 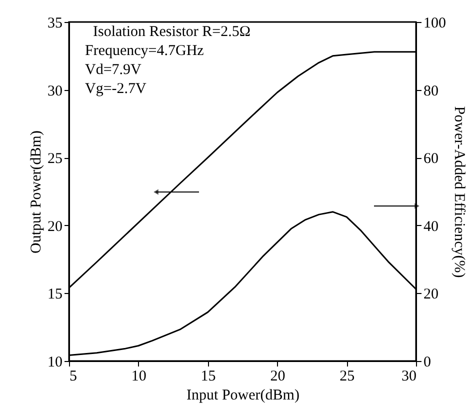 What do you see at coordinates (116, 89) in the screenshot?
I see `annotation: Vg=-2.7V` at bounding box center [116, 89].